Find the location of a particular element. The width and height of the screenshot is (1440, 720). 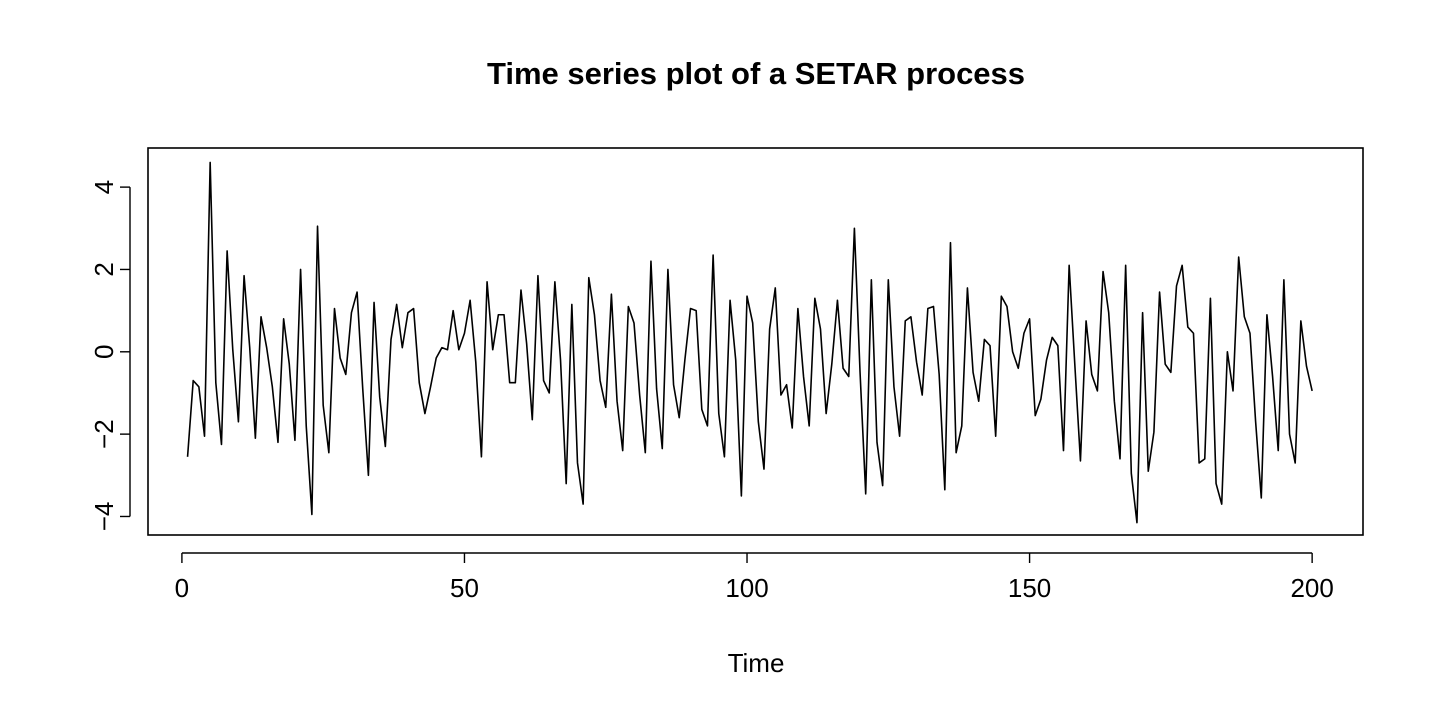

y-tick-label: −4 is located at coordinates (104, 517).